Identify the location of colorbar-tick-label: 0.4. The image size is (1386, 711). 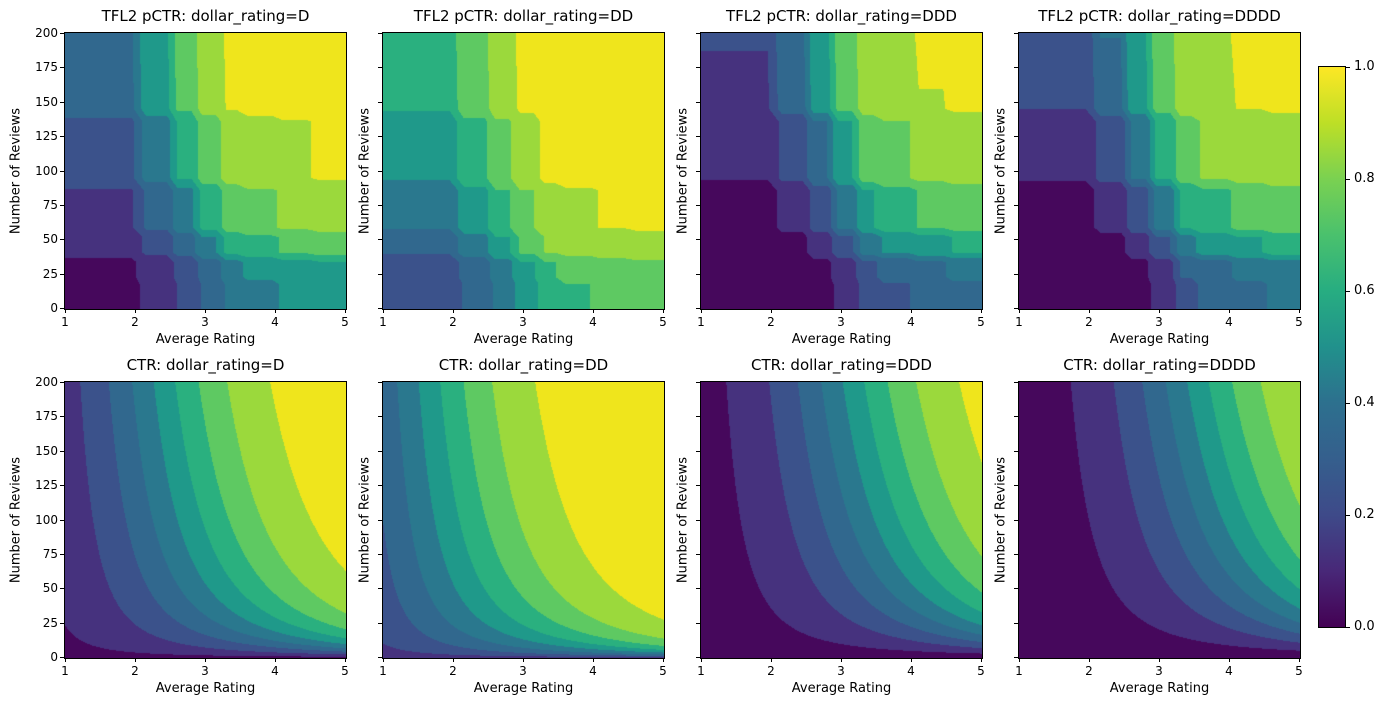
(1364, 402).